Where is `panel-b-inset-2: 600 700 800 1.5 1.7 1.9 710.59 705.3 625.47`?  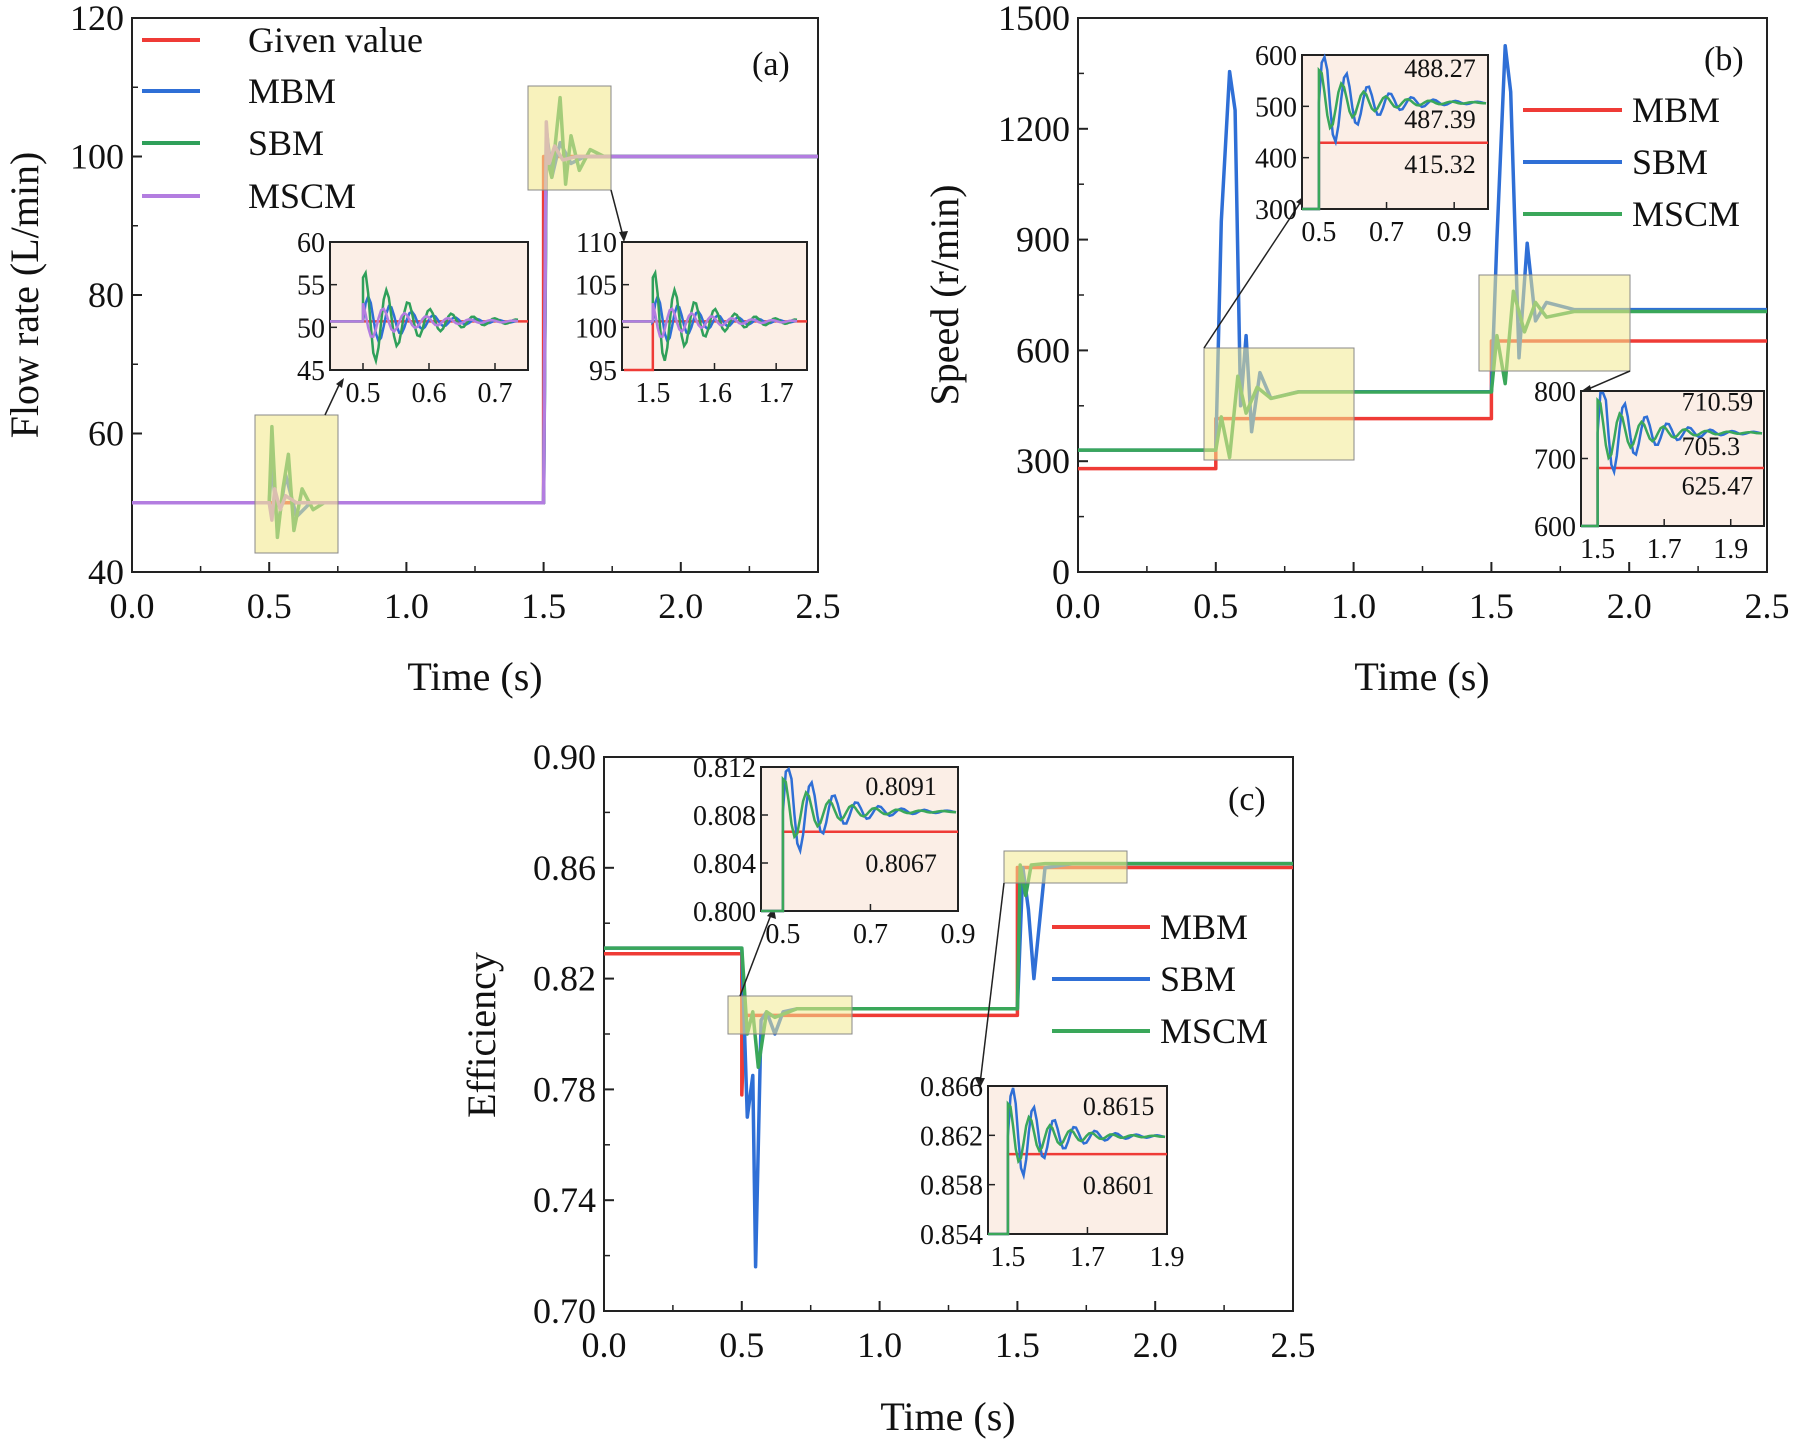 panel-b-inset-2: 600 700 800 1.5 1.7 1.9 710.59 705.3 625.47 is located at coordinates (1649, 471).